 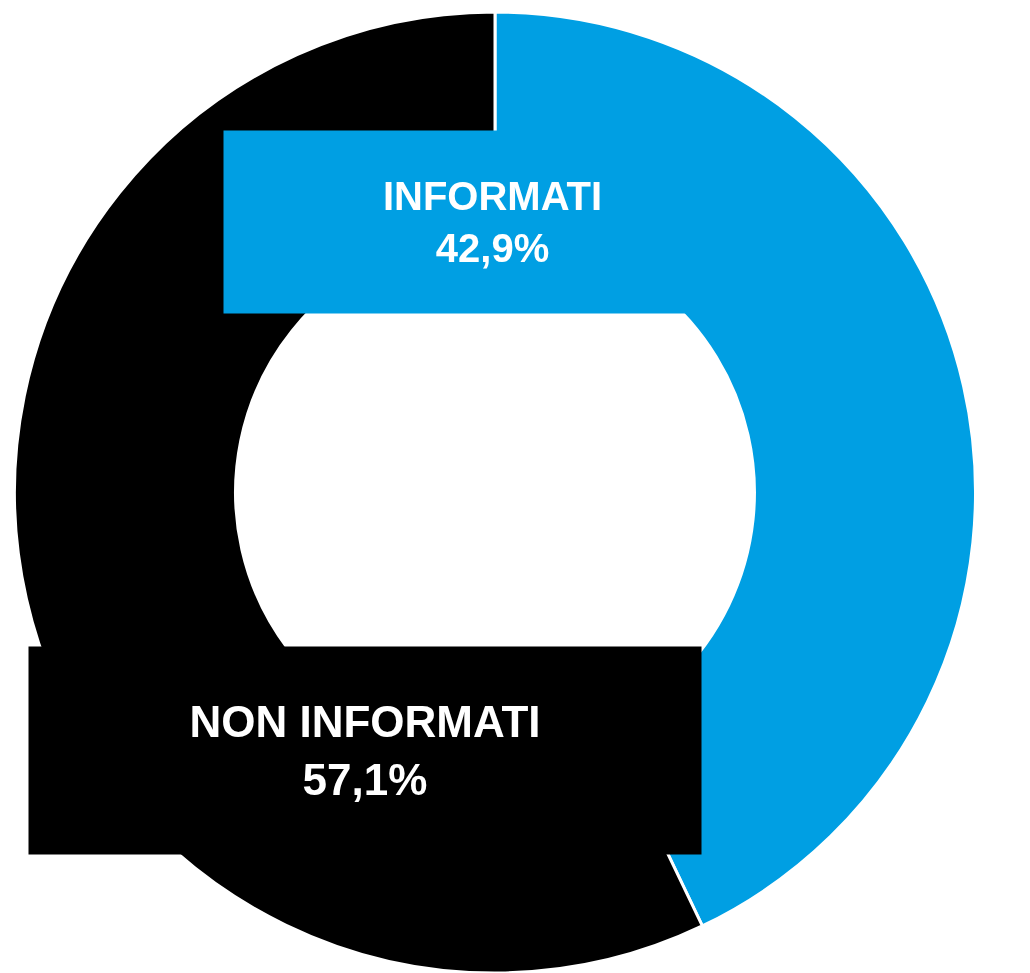 What do you see at coordinates (492, 248) in the screenshot?
I see `data-label: 42,9%` at bounding box center [492, 248].